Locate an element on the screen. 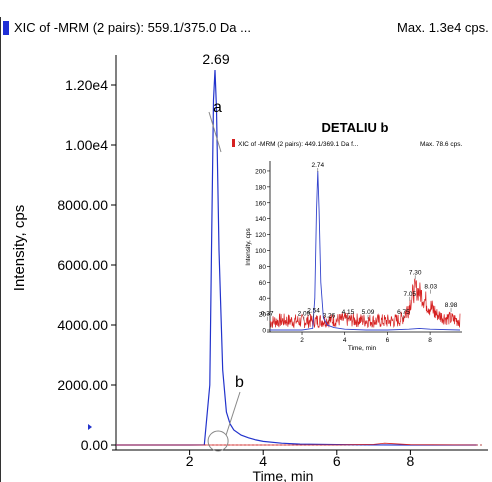 This screenshot has height=482, width=492. inset-peak-label: 0.37 is located at coordinates (267, 314).